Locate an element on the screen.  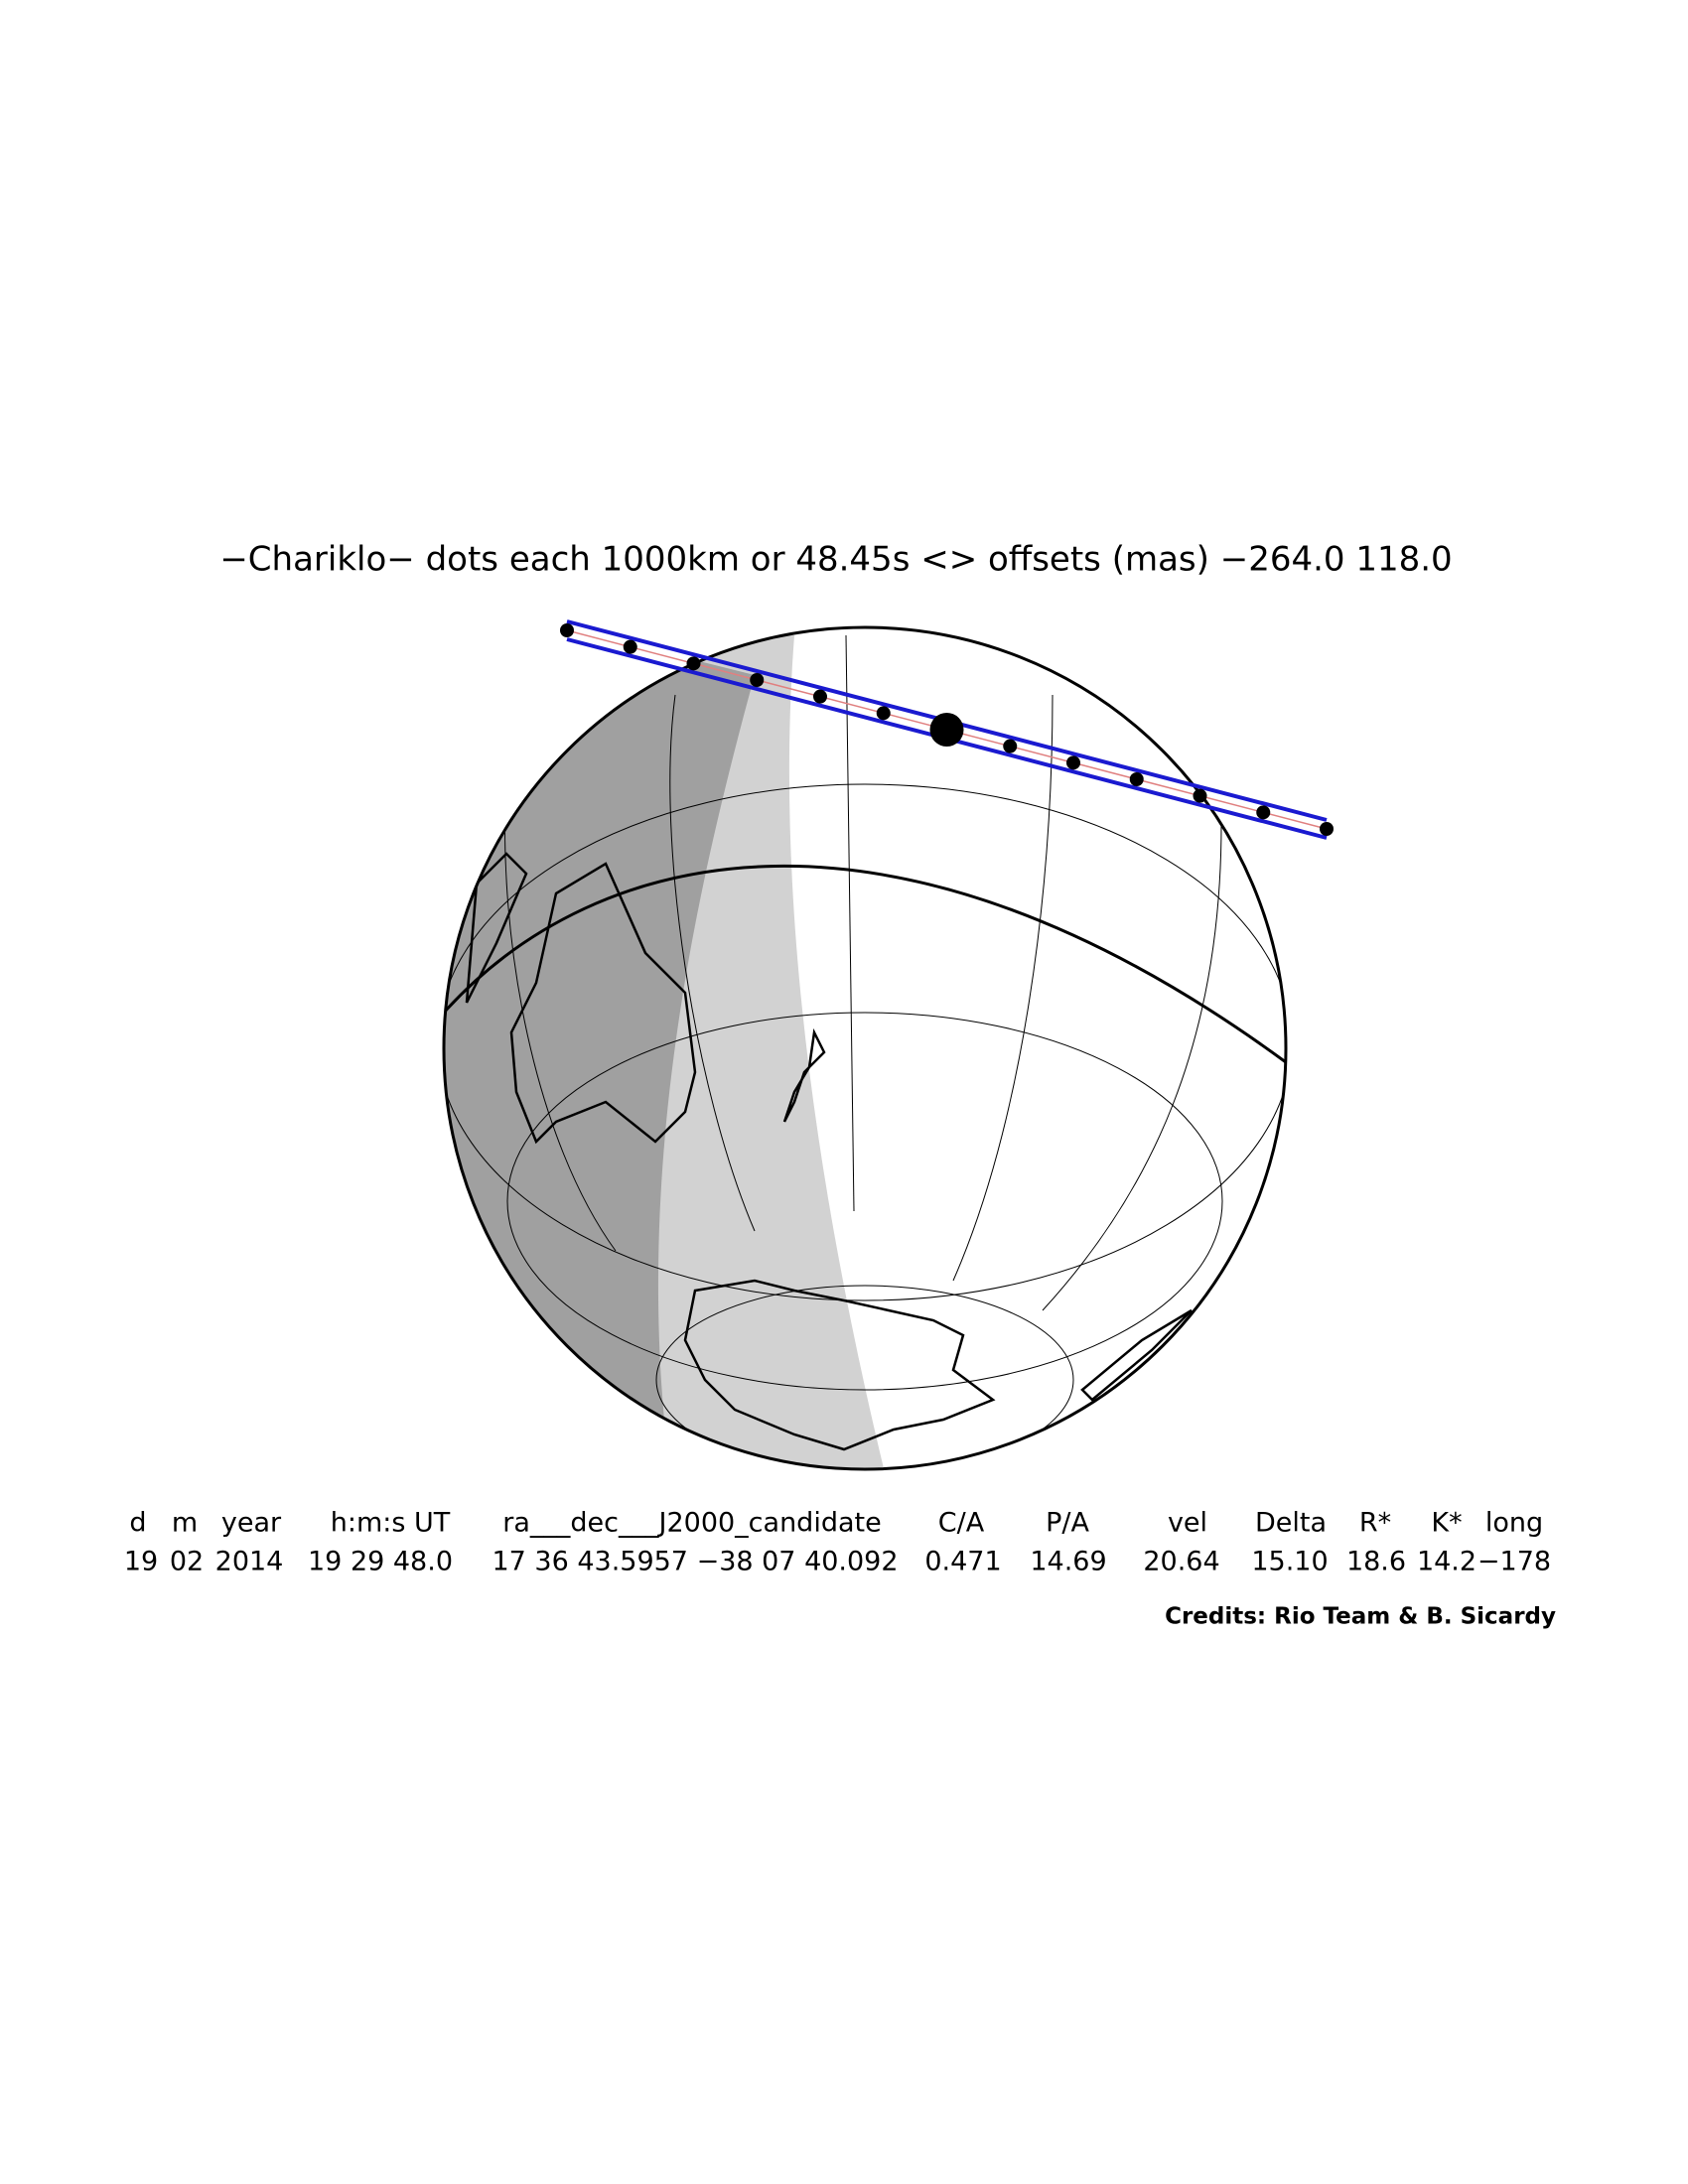
value-cell: 20.64 is located at coordinates (1181, 1562).